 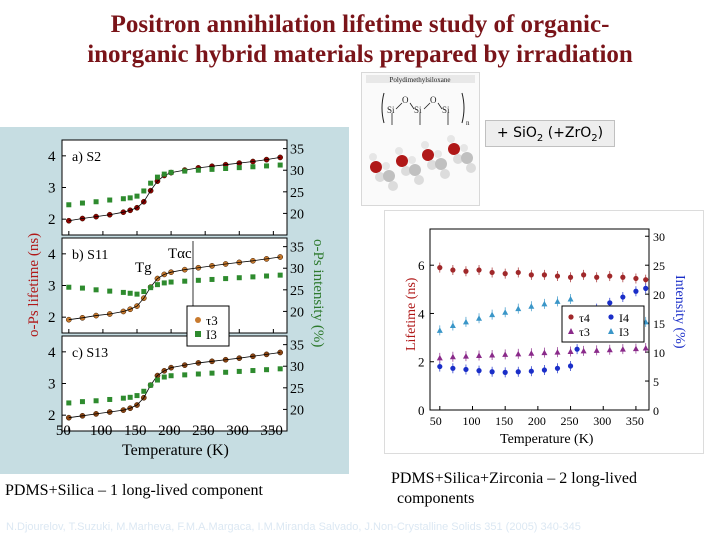 I want to click on y2-tick-label: 5, so click(x=656, y=382).